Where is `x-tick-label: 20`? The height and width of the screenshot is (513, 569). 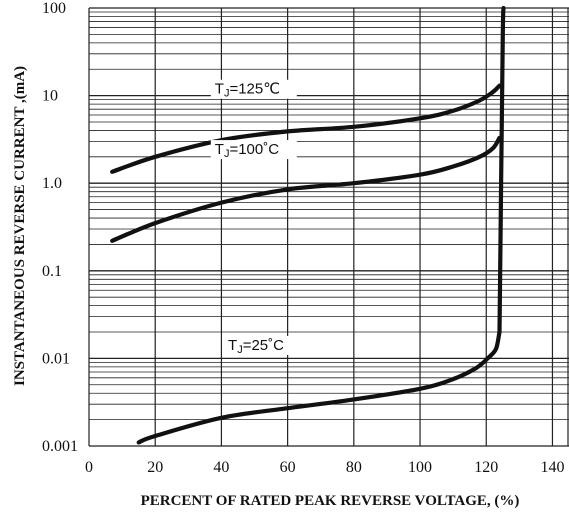
x-tick-label: 20 is located at coordinates (155, 467).